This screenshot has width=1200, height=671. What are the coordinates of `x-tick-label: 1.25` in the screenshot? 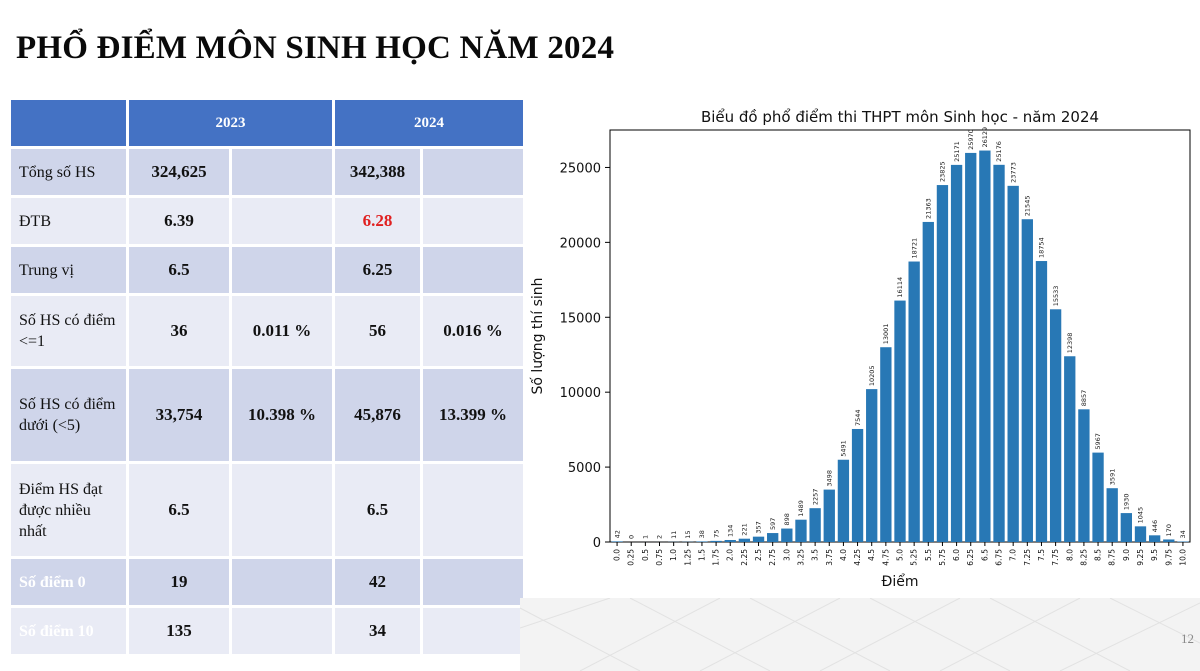 It's located at (687, 557).